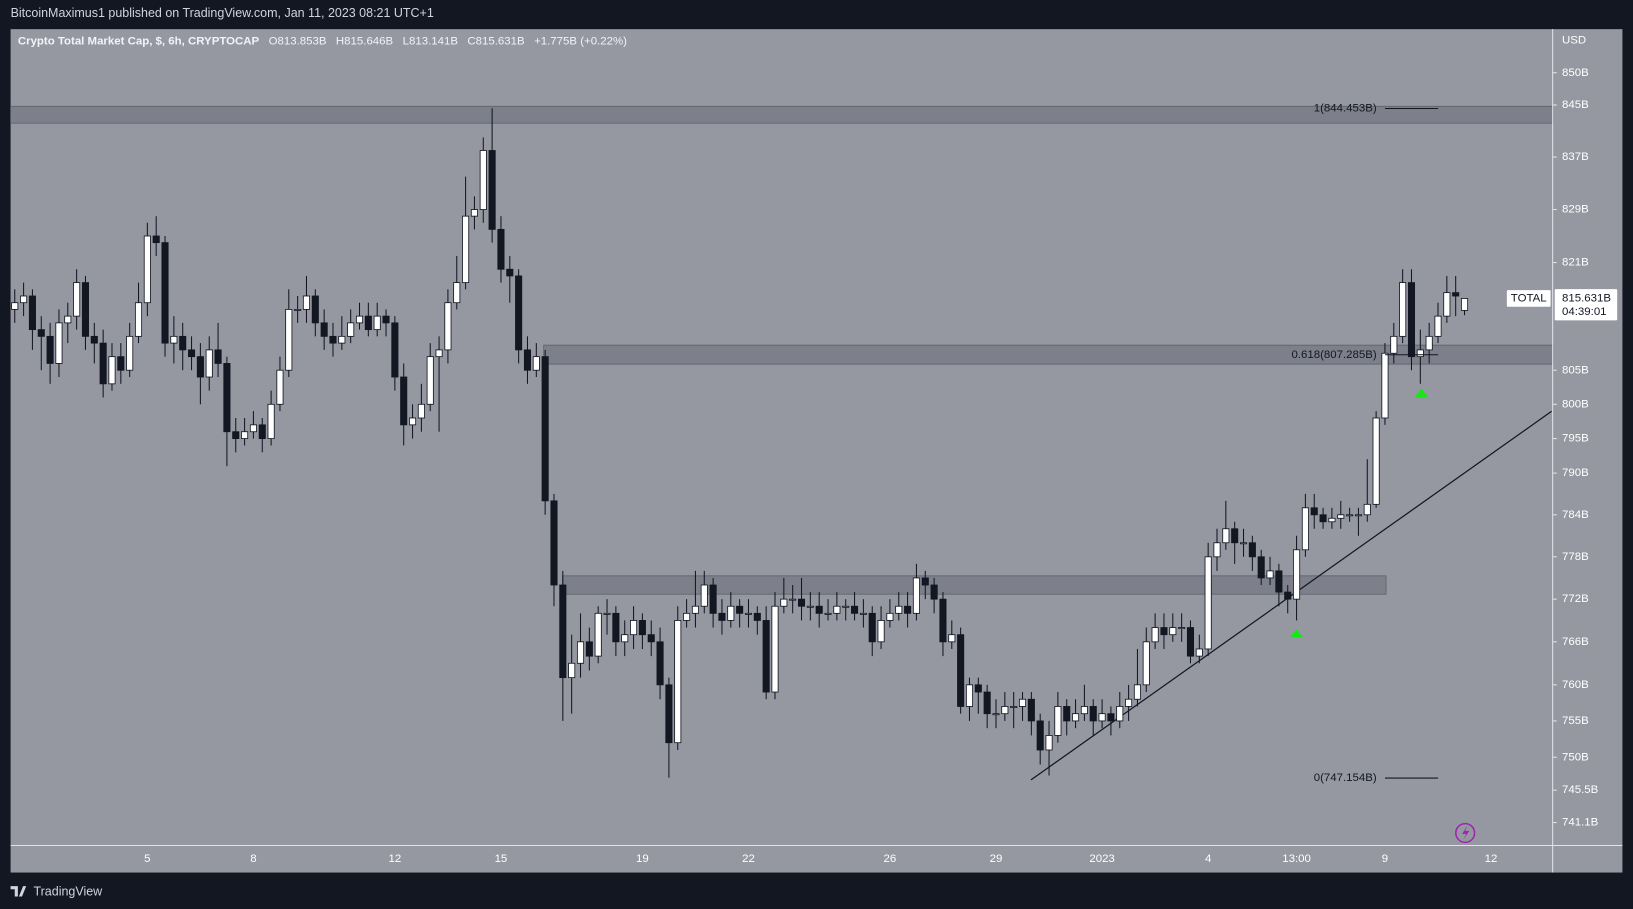 Image resolution: width=1633 pixels, height=909 pixels. Describe the element at coordinates (974, 585) in the screenshot. I see `zone` at that location.